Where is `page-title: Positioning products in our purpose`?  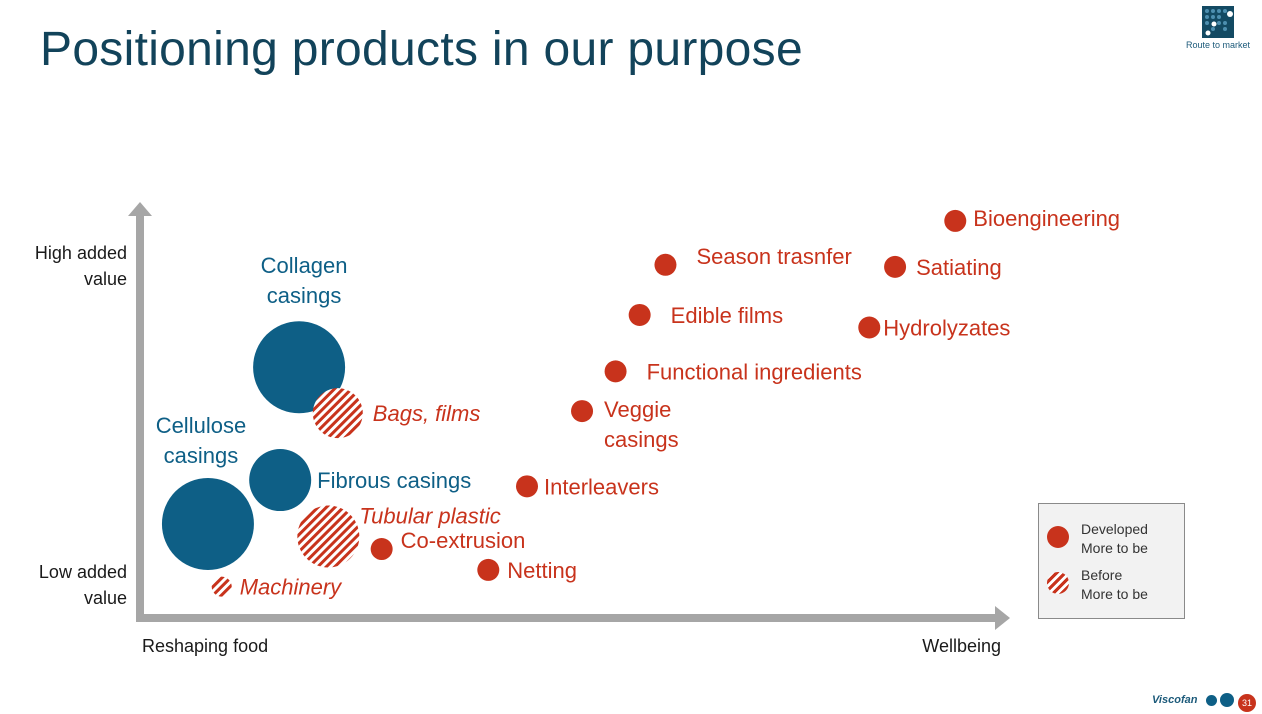 page-title: Positioning products in our purpose is located at coordinates (421, 49).